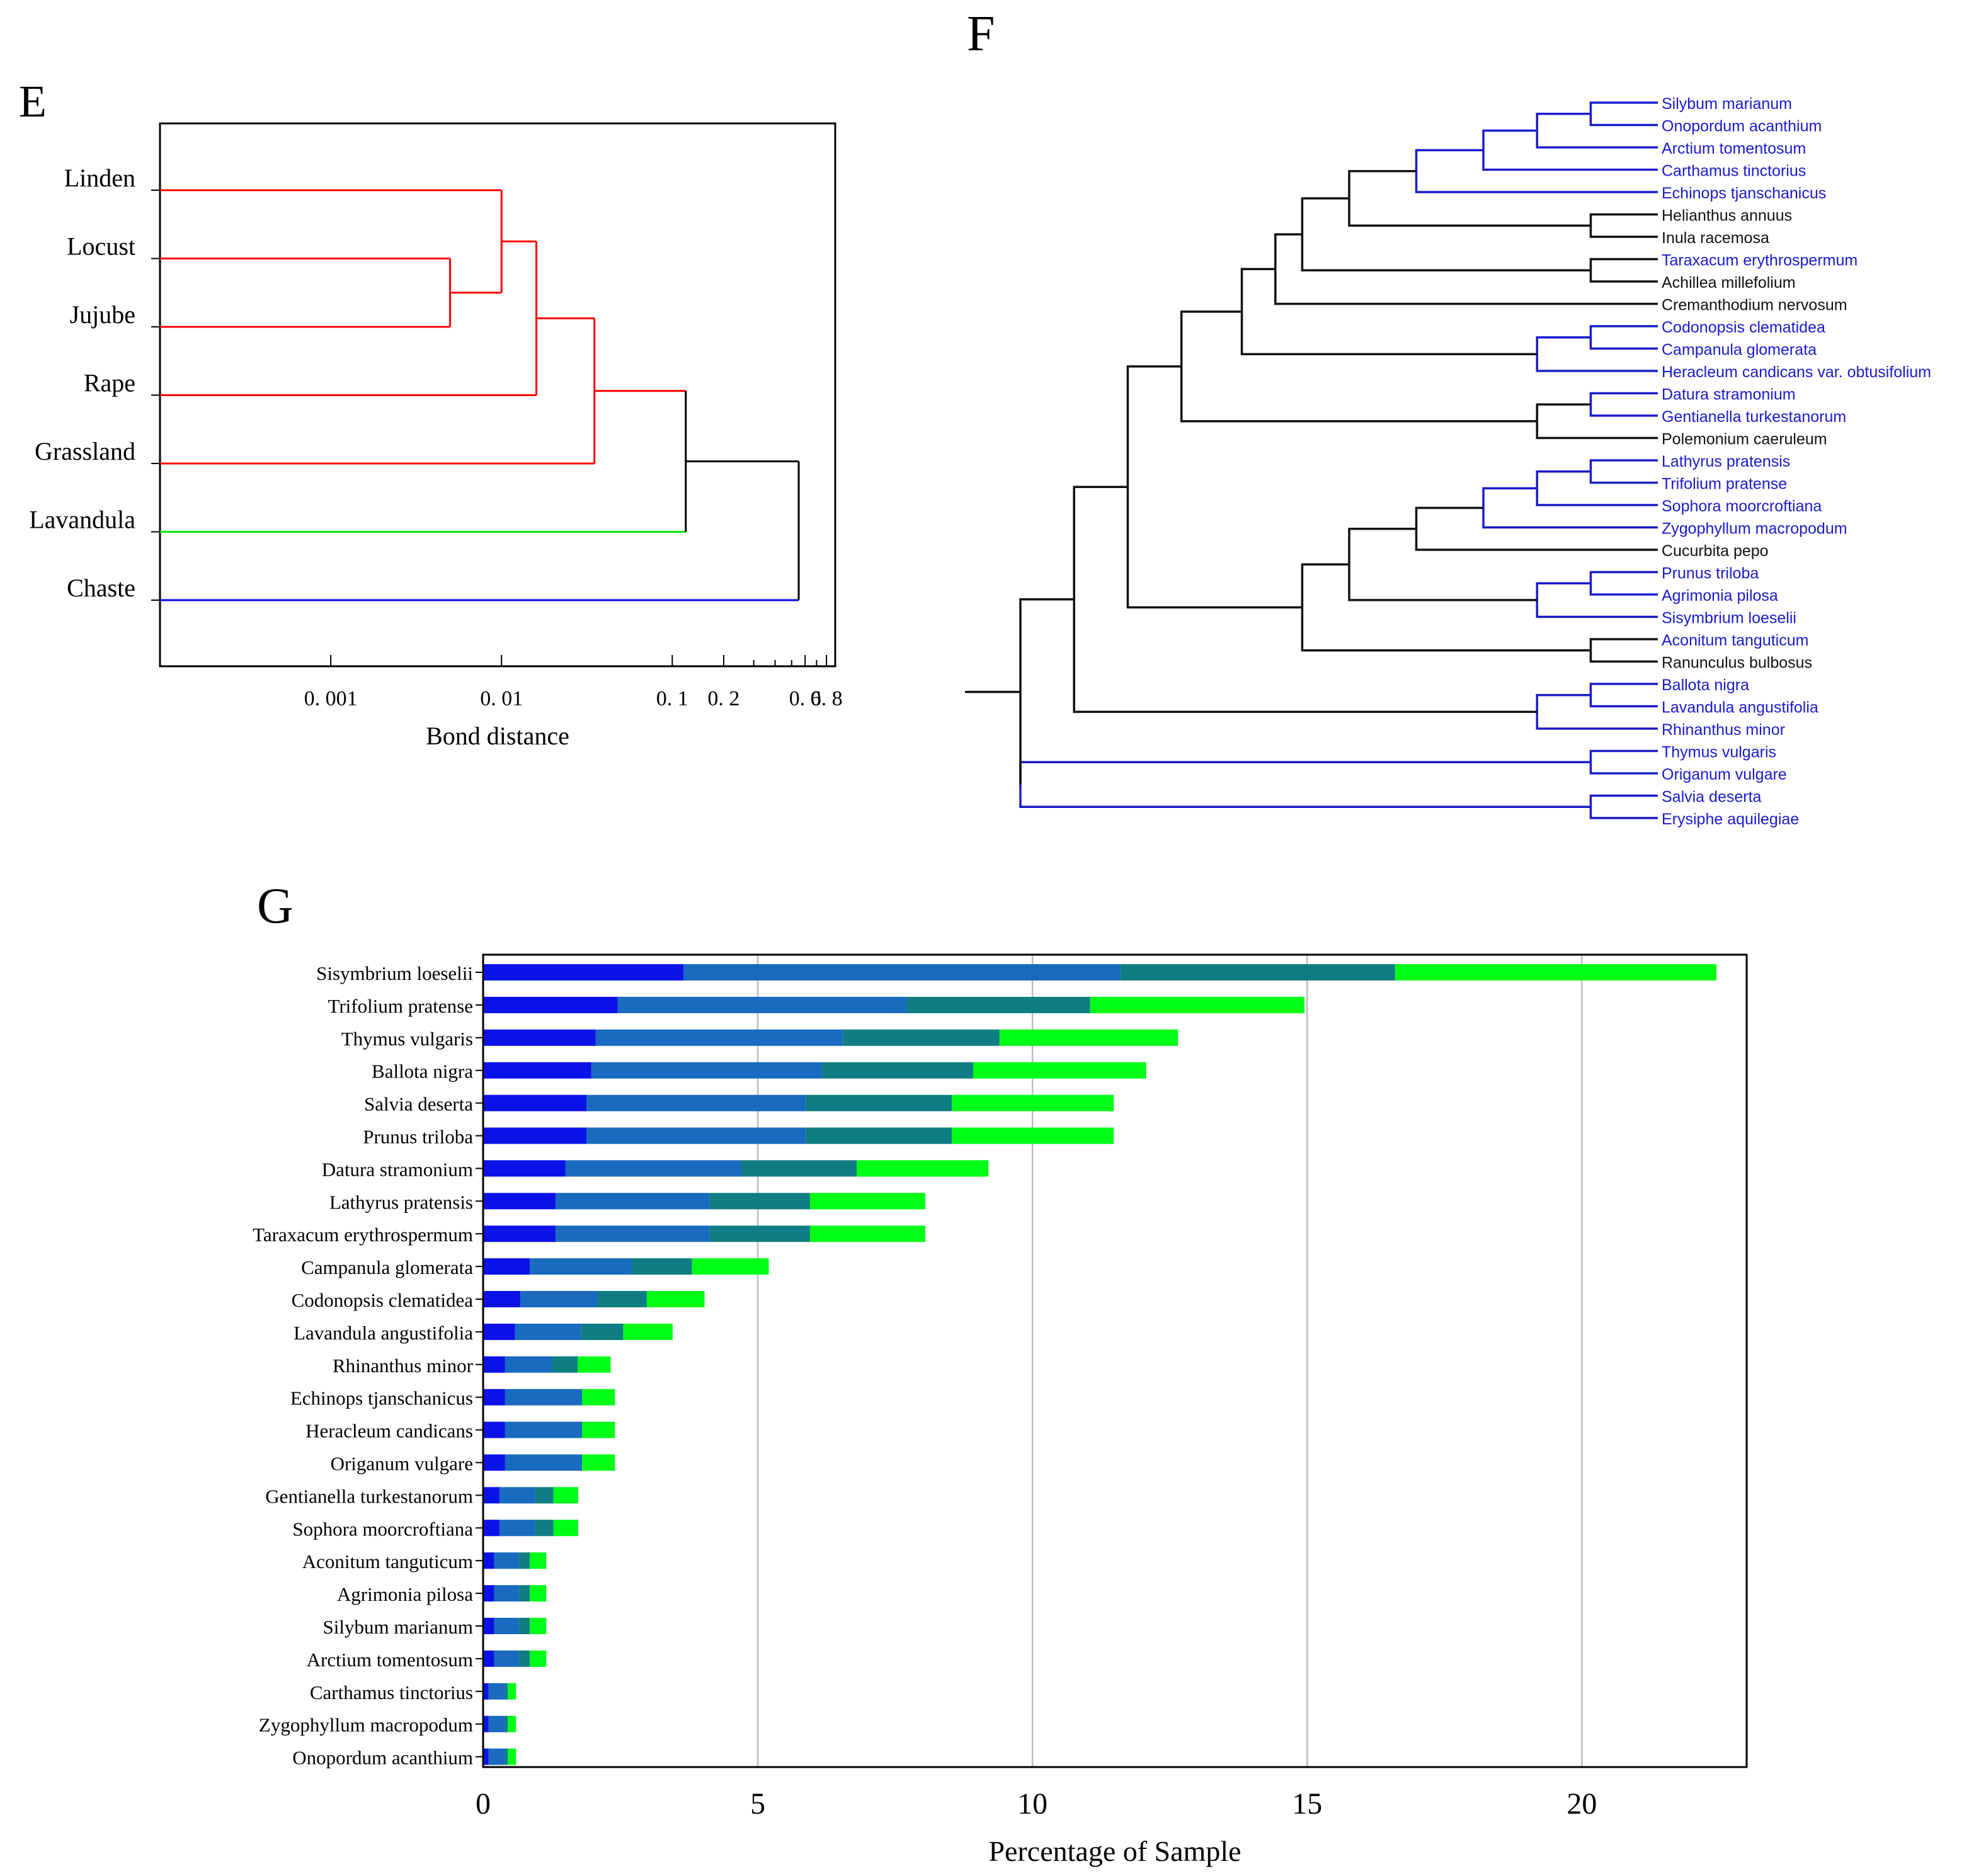 The height and width of the screenshot is (1876, 1969). I want to click on bar-chart-g-y-tick-label-echinops-tjanschanicus: Echinops tjanschanicus, so click(381, 1398).